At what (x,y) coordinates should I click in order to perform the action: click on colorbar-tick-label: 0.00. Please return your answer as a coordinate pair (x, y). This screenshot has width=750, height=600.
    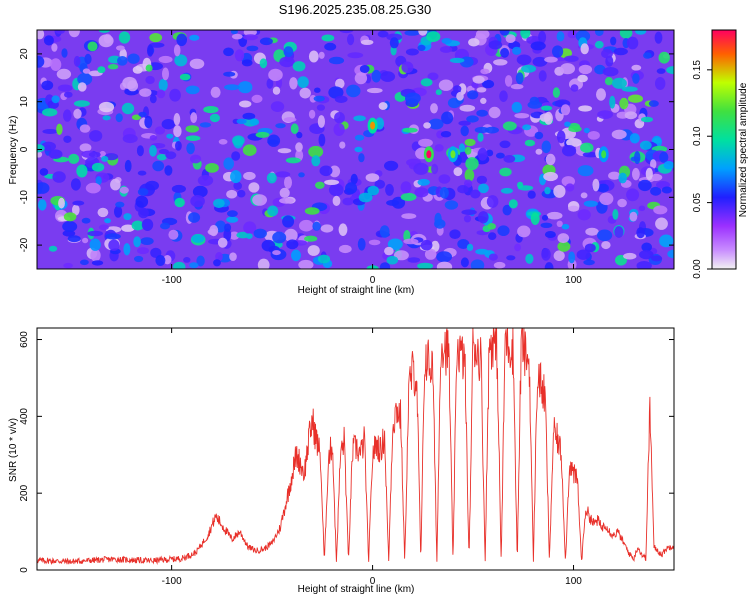
    Looking at the image, I should click on (697, 269).